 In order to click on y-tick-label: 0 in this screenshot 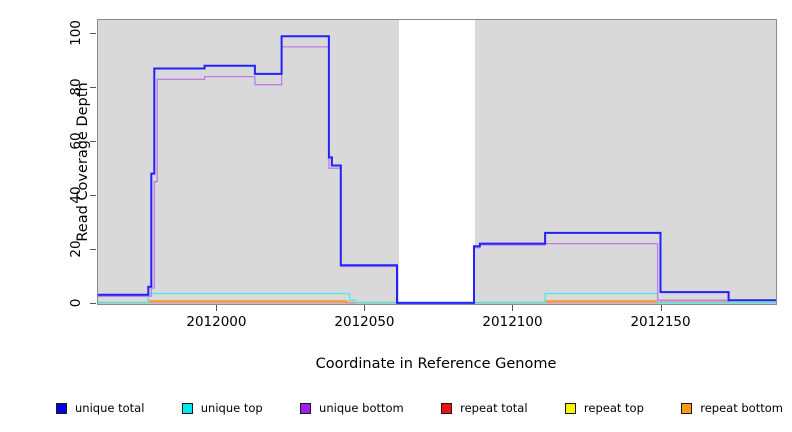, I will do `click(76, 303)`.